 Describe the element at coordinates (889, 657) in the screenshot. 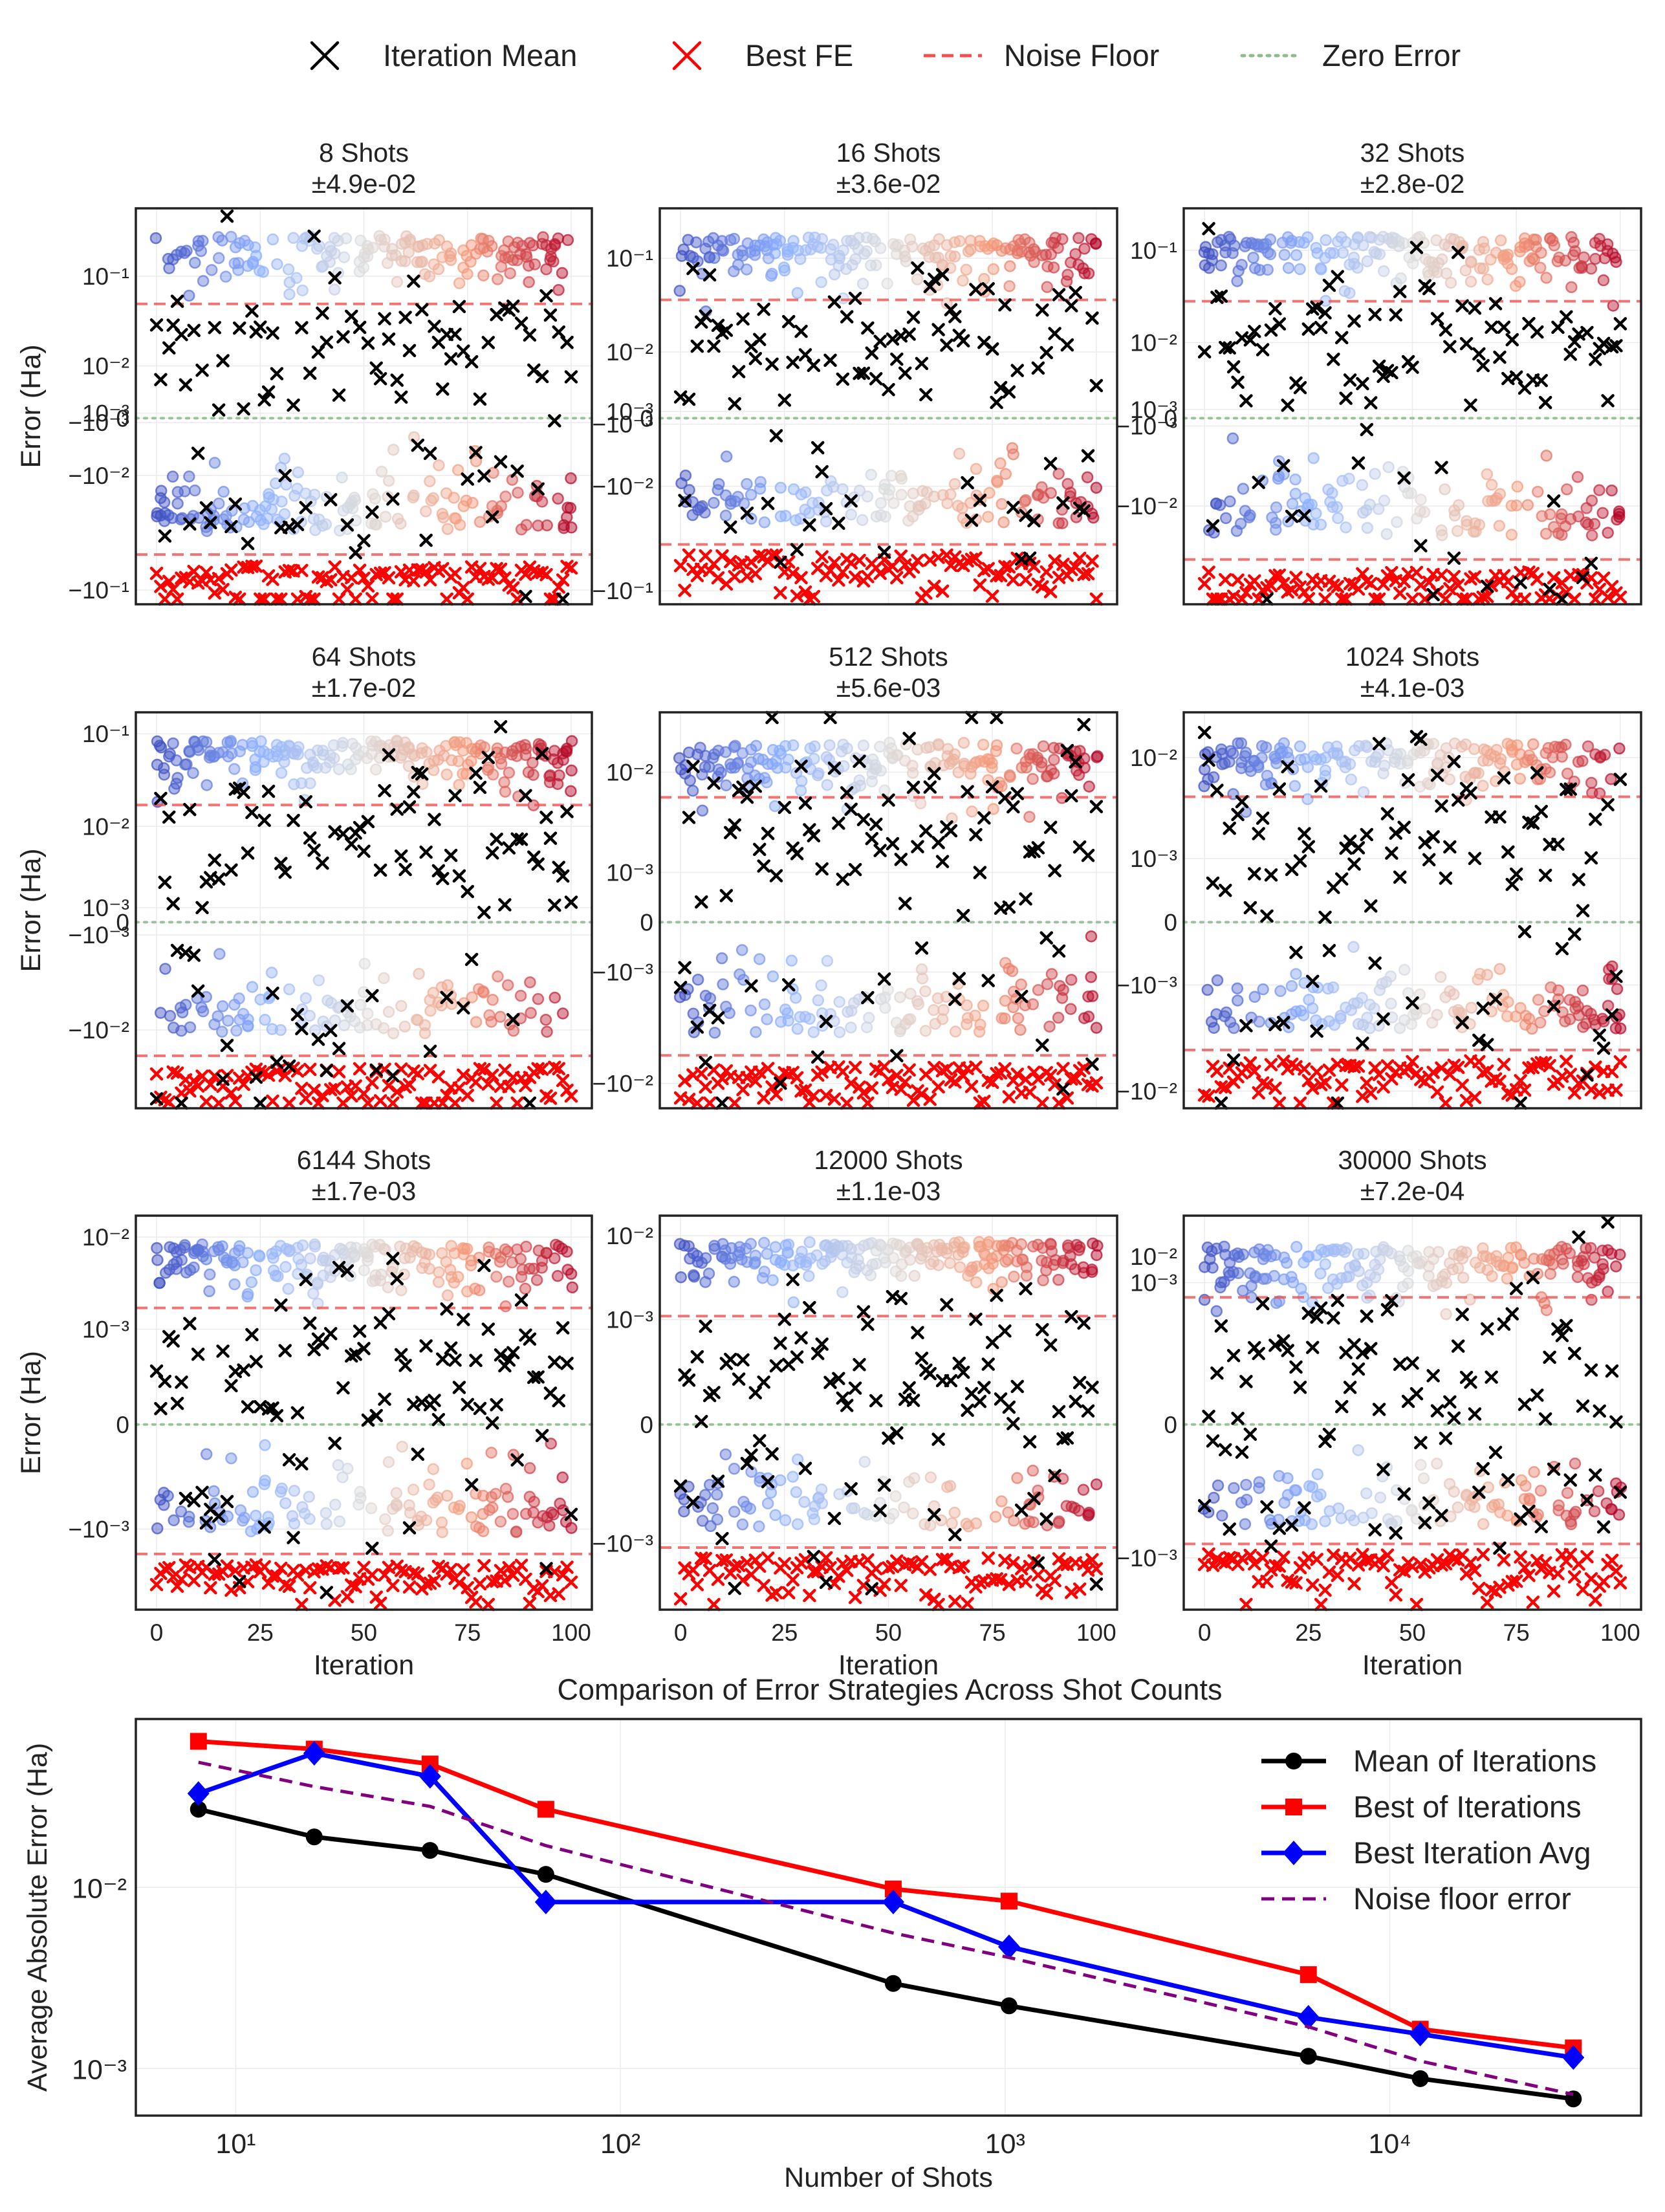

I see `panel-title: 512 Shots` at that location.